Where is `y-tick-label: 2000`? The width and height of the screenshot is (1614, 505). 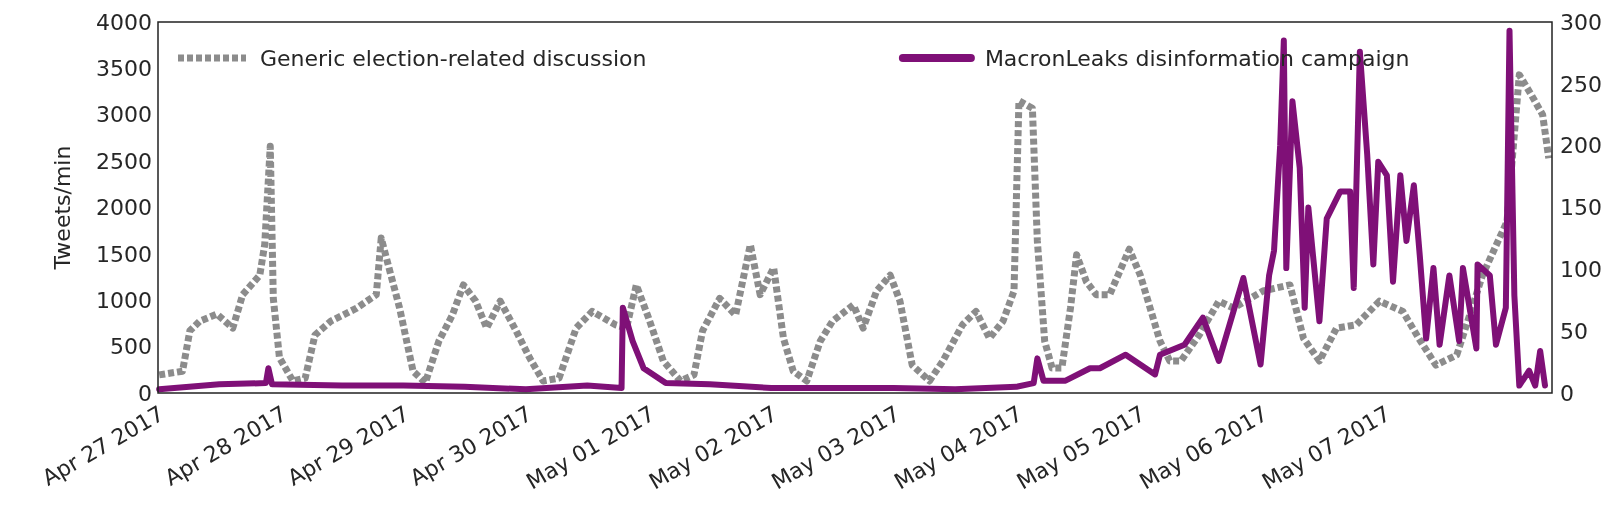
y-tick-label: 2000 is located at coordinates (124, 208).